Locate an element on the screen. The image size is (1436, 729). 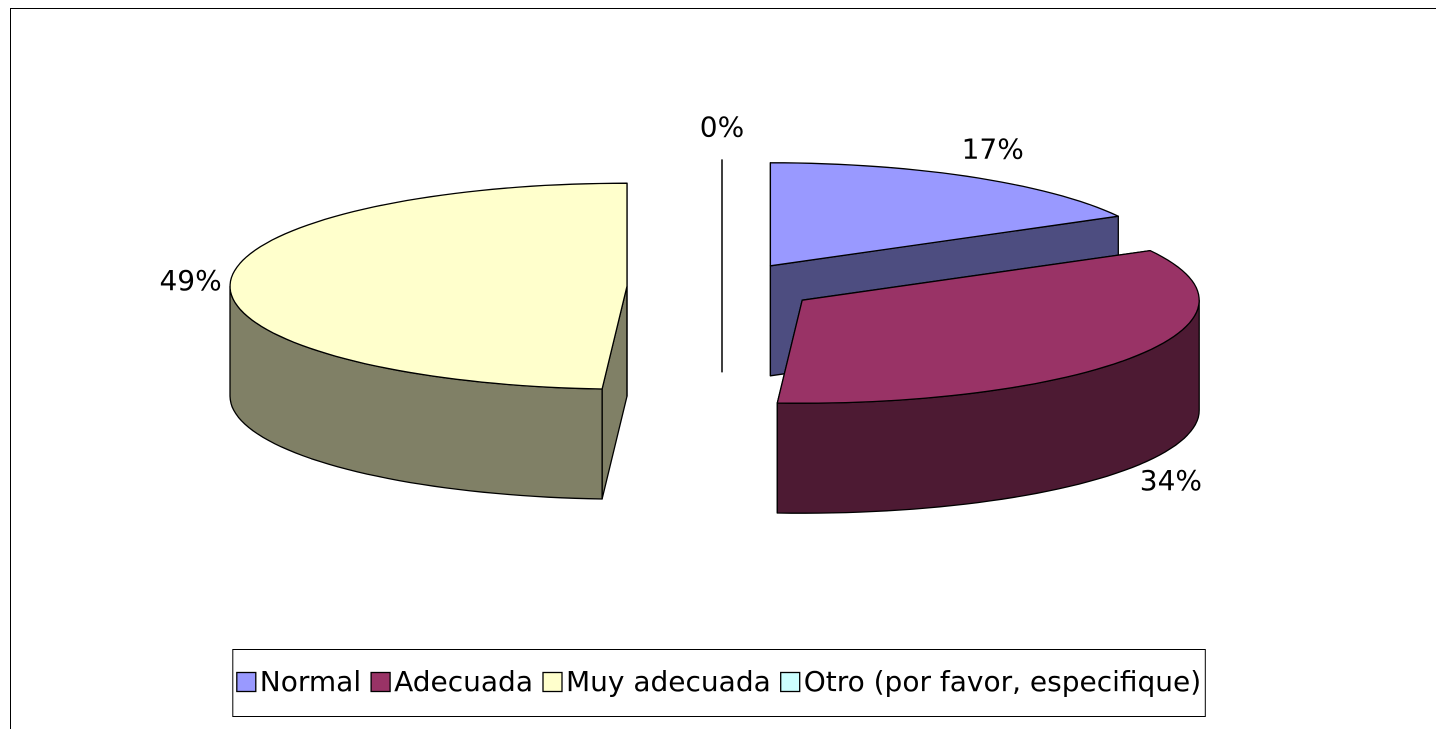
legend-label: Muy adecuada is located at coordinates (668, 681).